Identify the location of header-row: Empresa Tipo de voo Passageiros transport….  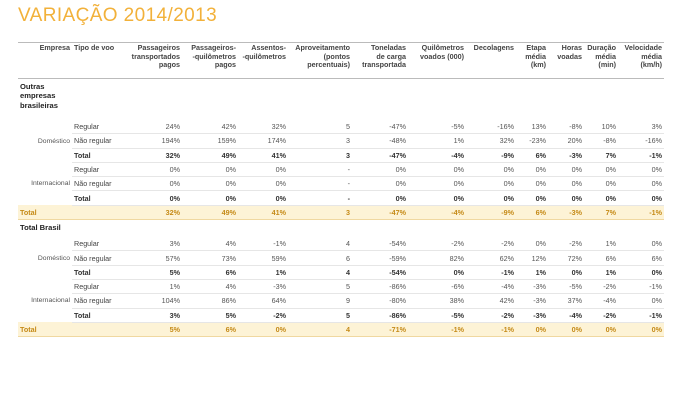
(341, 60).